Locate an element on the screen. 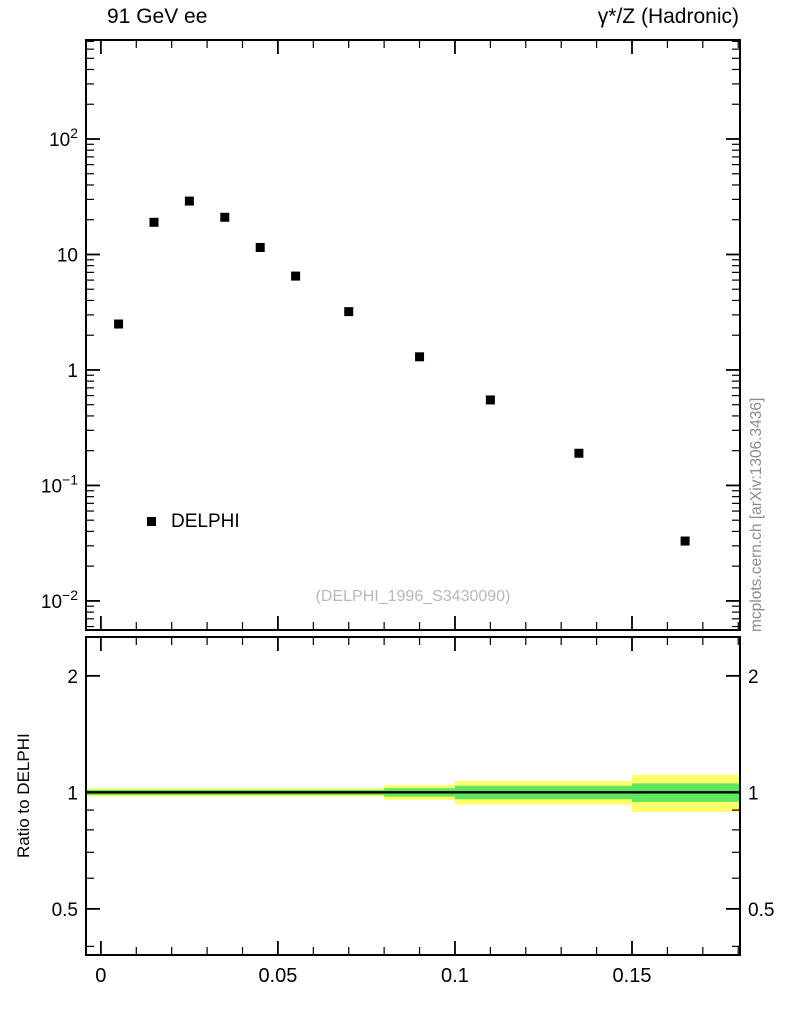 Image resolution: width=786 pixels, height=1024 pixels. ratio-tick-label-right: 1 is located at coordinates (753, 793).